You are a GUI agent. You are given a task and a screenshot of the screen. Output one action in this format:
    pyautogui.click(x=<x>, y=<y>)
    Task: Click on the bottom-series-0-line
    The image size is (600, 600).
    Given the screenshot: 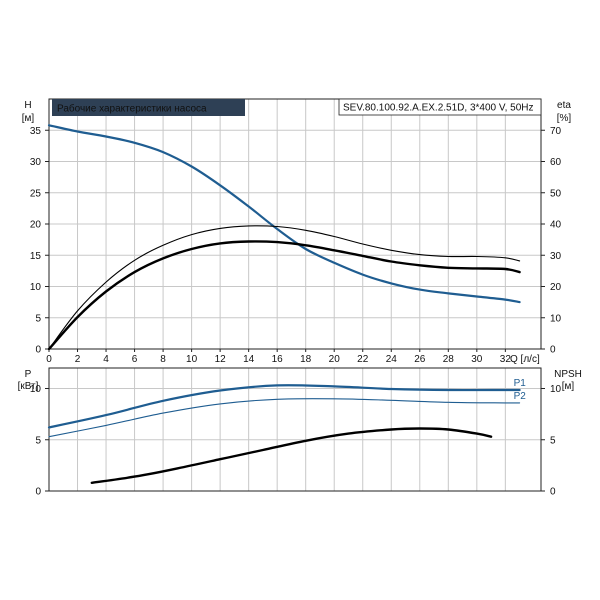 What is the action you would take?
    pyautogui.click(x=284, y=406)
    